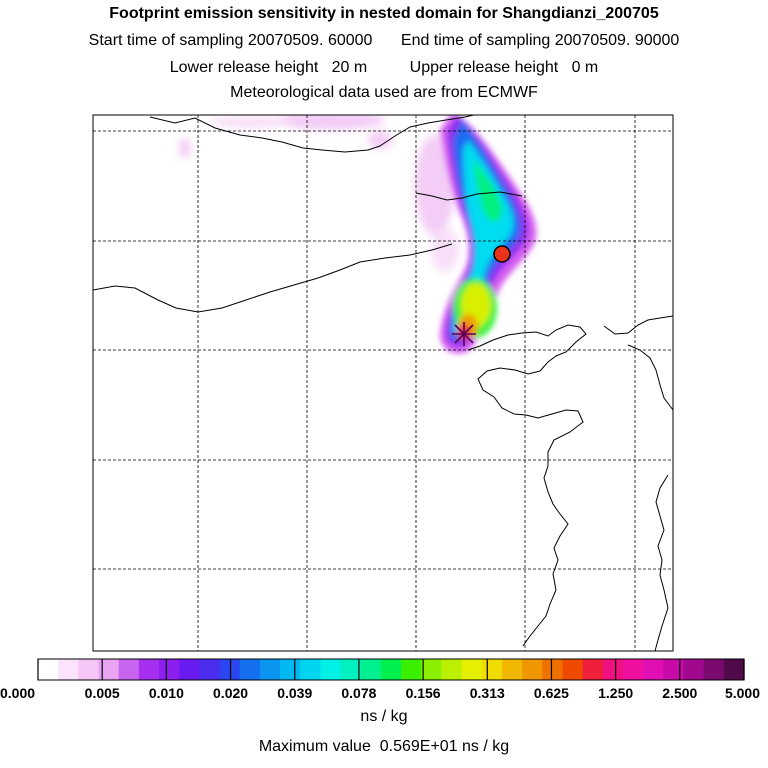 The image size is (768, 768). Describe the element at coordinates (615, 693) in the screenshot. I see `legend-tick-label: 1.250` at that location.